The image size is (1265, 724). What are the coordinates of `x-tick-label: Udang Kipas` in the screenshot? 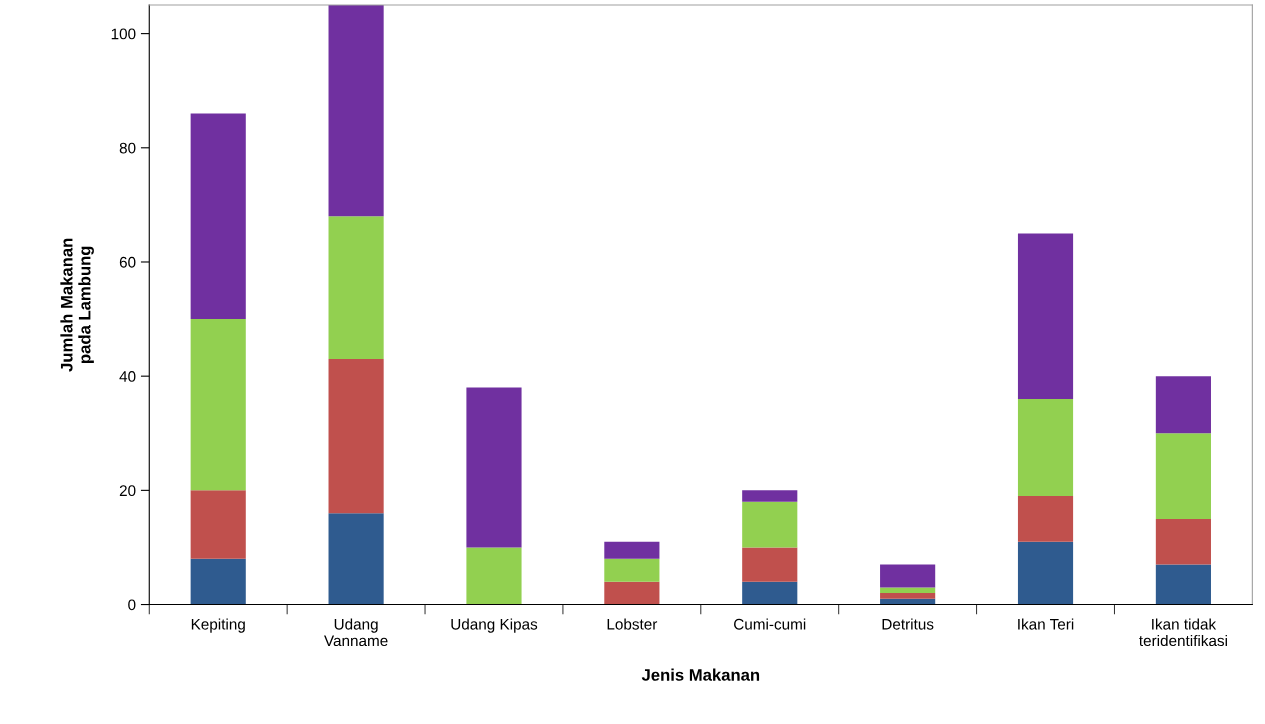 It's located at (494, 625).